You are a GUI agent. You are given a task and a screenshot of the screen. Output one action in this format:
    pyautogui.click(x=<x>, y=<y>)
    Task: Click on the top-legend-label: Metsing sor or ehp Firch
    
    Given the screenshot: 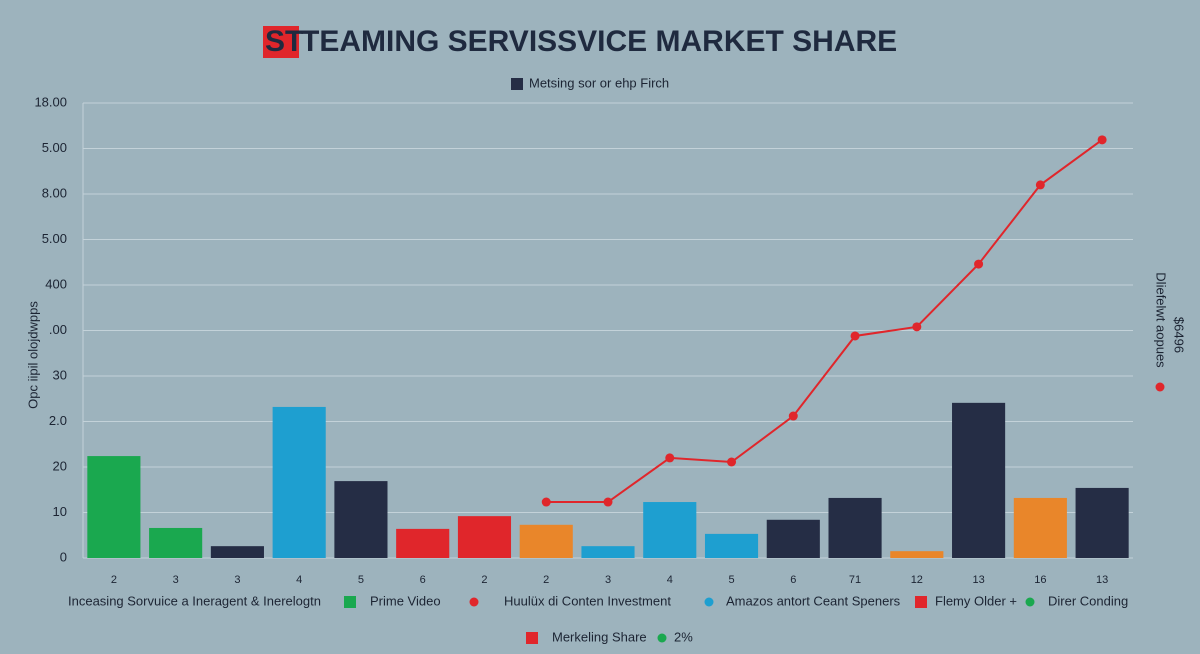 What is the action you would take?
    pyautogui.click(x=599, y=82)
    